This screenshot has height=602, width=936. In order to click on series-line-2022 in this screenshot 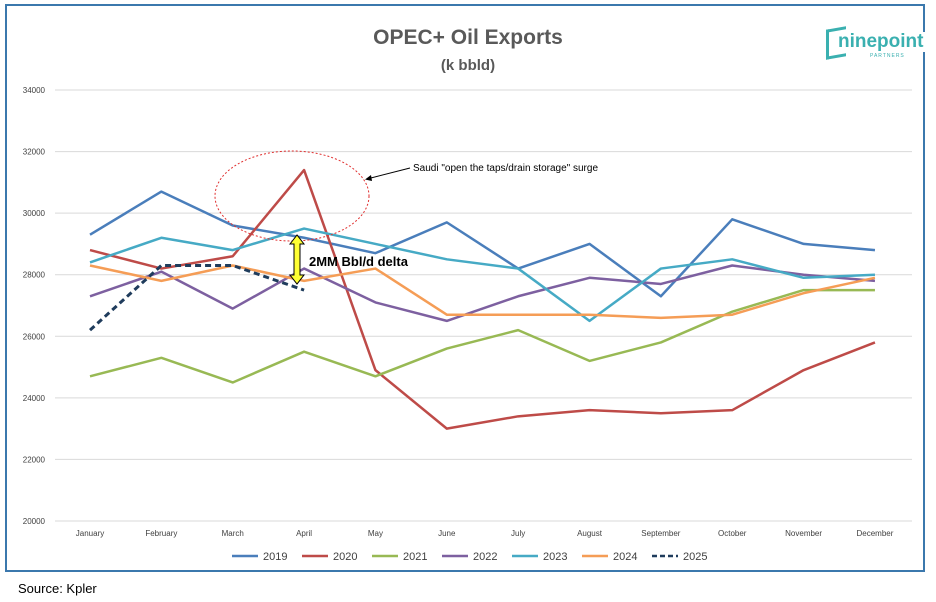, I will do `click(482, 293)`.